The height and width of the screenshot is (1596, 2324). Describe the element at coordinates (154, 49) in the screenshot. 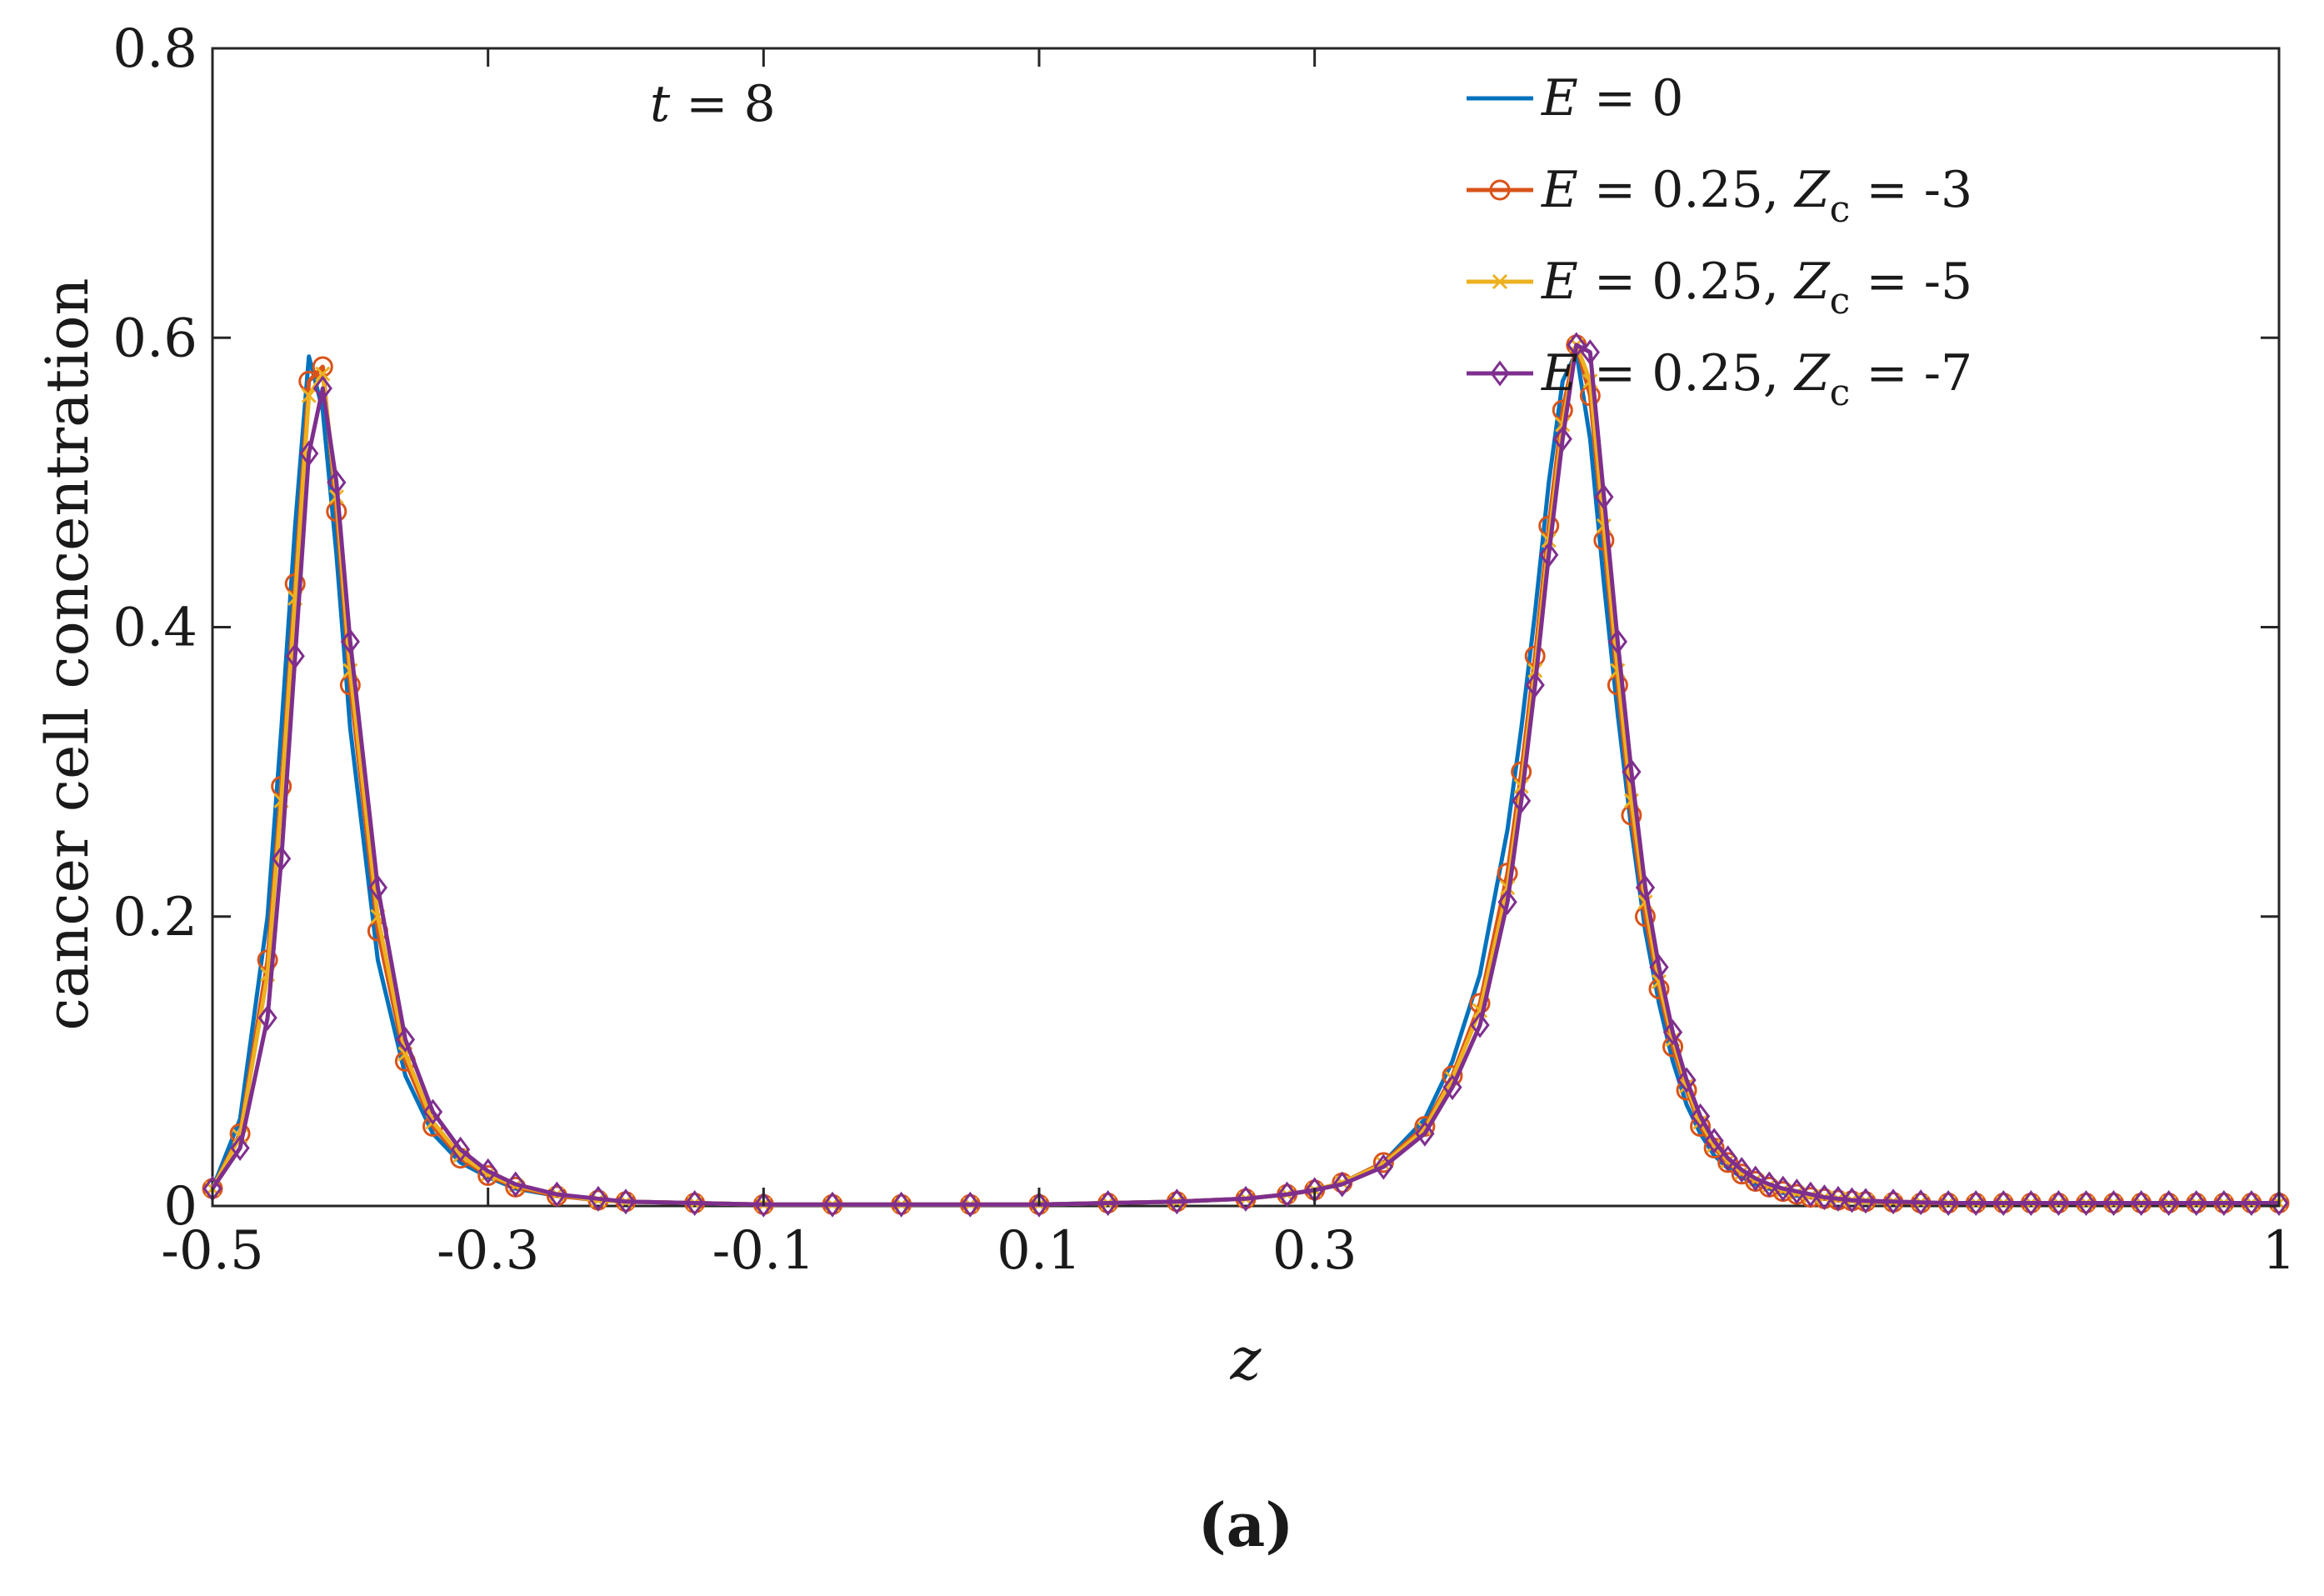

I see `y-tick-label: 0.8` at that location.